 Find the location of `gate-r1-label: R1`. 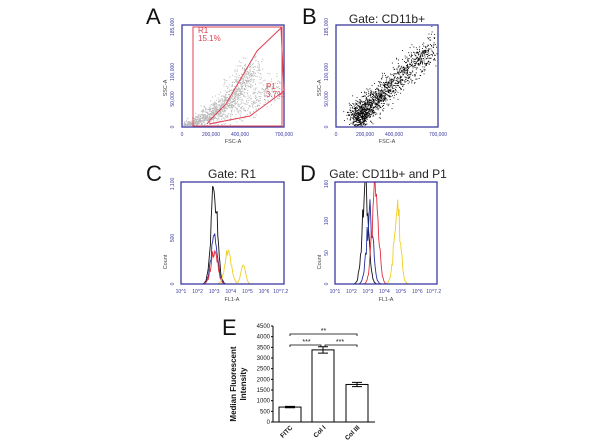

gate-r1-label: R1 is located at coordinates (203, 30).